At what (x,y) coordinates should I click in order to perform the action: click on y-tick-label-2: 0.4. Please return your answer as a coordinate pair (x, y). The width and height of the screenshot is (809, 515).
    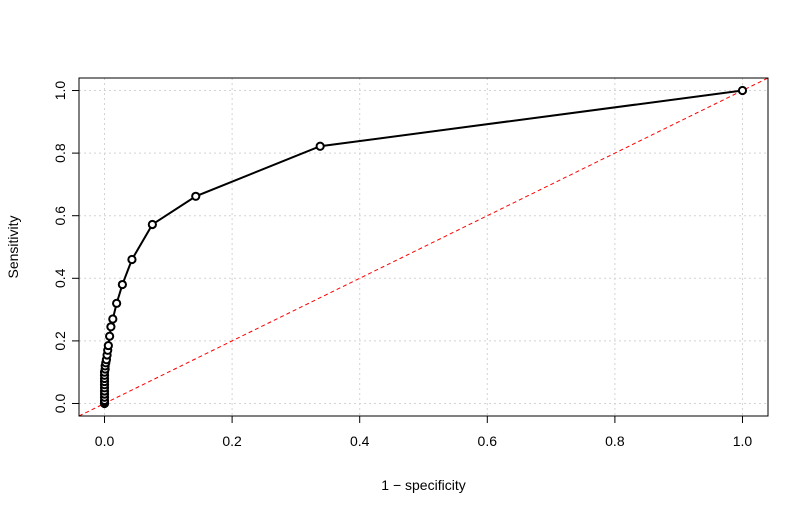
    Looking at the image, I should click on (60, 278).